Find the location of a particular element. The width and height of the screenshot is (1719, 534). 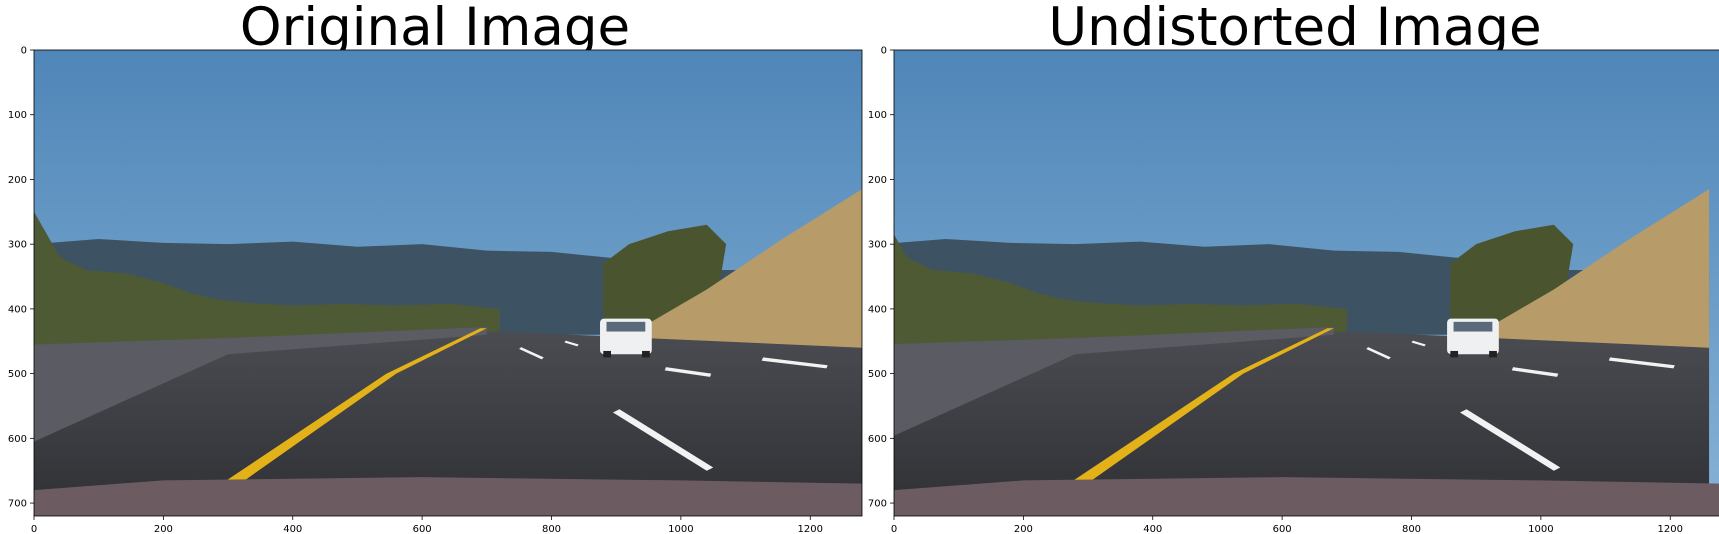

original-image-title: Original Image is located at coordinates (435, 29).